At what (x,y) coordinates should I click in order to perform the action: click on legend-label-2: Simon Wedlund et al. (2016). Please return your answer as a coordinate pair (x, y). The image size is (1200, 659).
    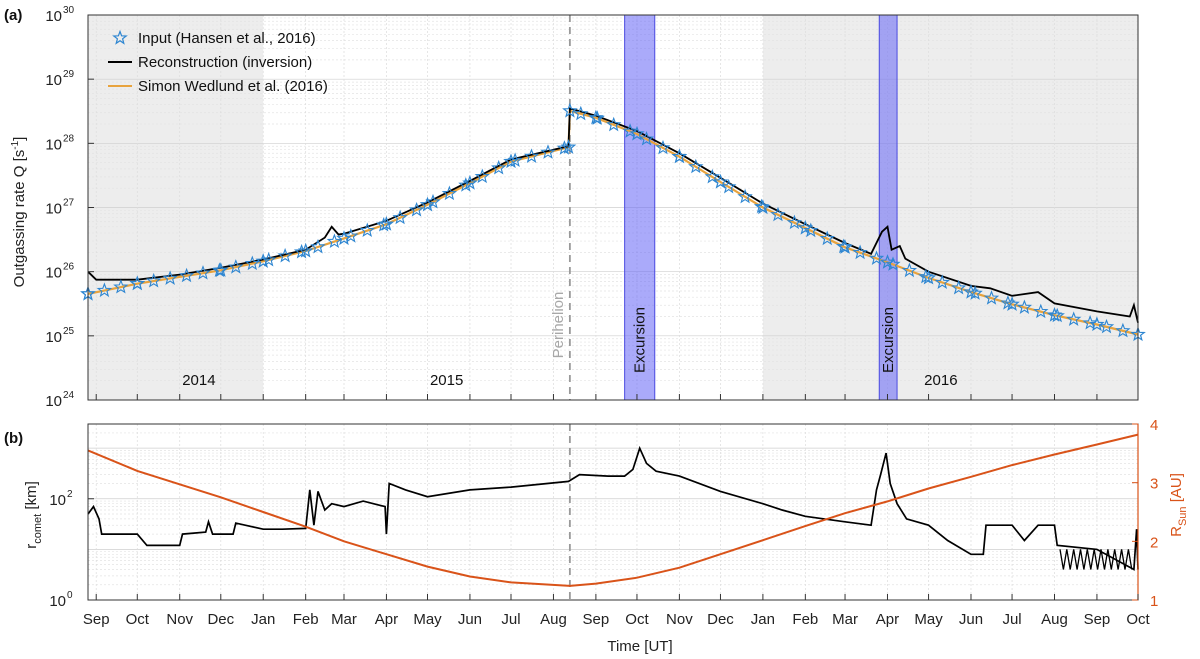
    Looking at the image, I should click on (233, 86).